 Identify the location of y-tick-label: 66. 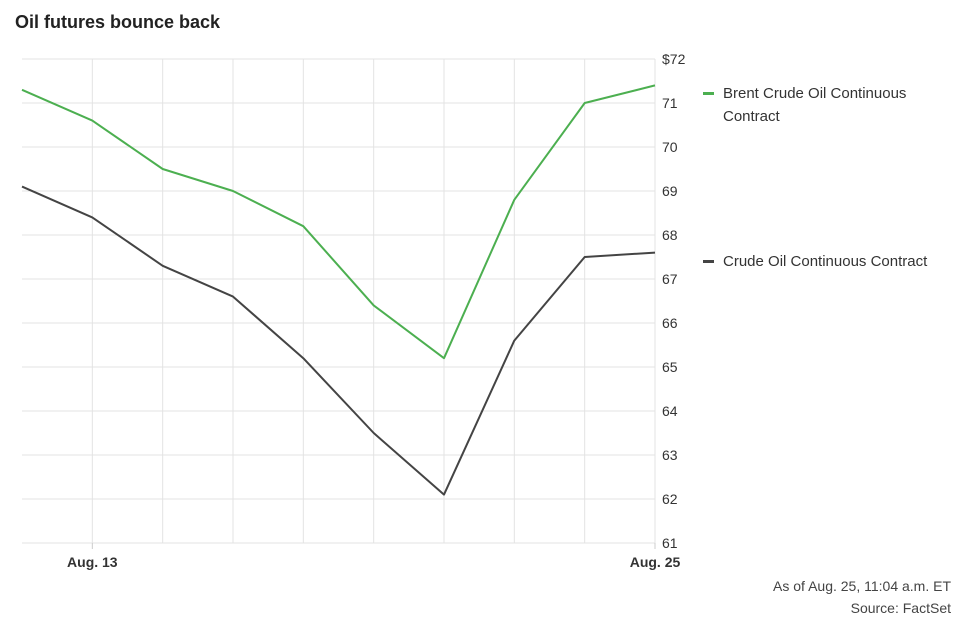
(670, 323).